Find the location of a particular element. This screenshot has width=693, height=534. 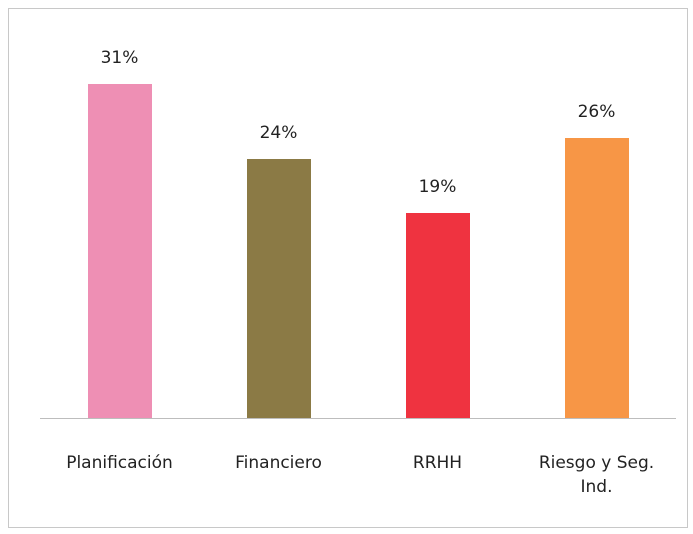

x-tick-label: Riesgo y Seg. Ind. is located at coordinates (596, 475).